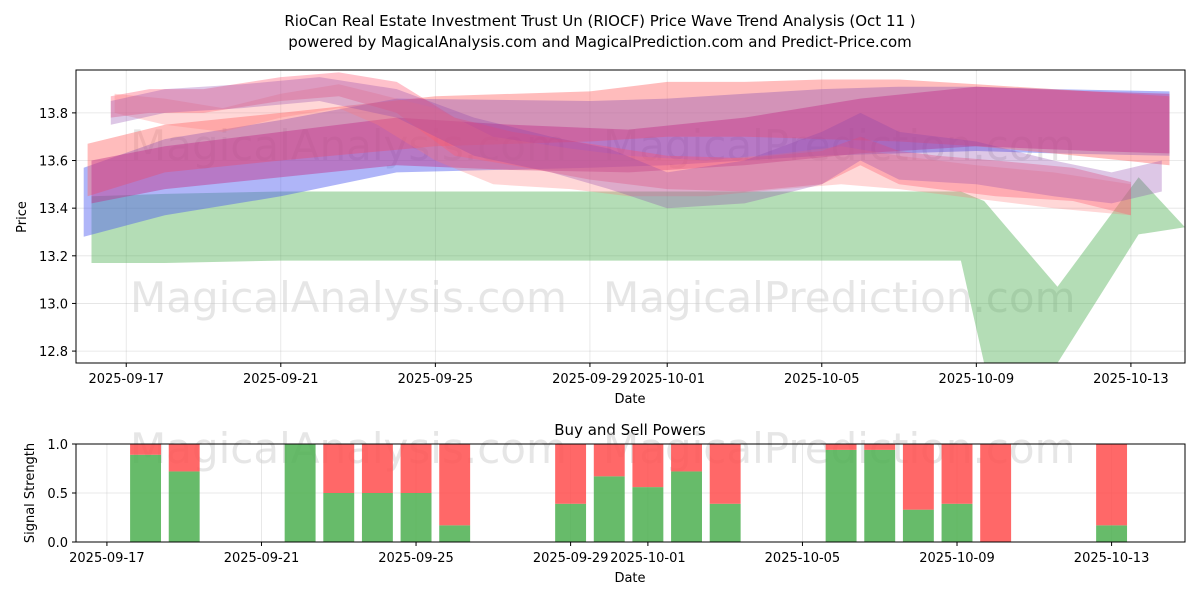 The image size is (1200, 600). Describe the element at coordinates (803, 558) in the screenshot. I see `power-x-tick-label: 2025-10-05` at that location.